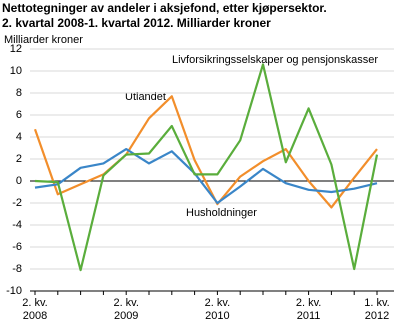 Image resolution: width=397 pixels, height=321 pixels. Describe the element at coordinates (16, 71) in the screenshot. I see `y-tick-label: 10` at that location.